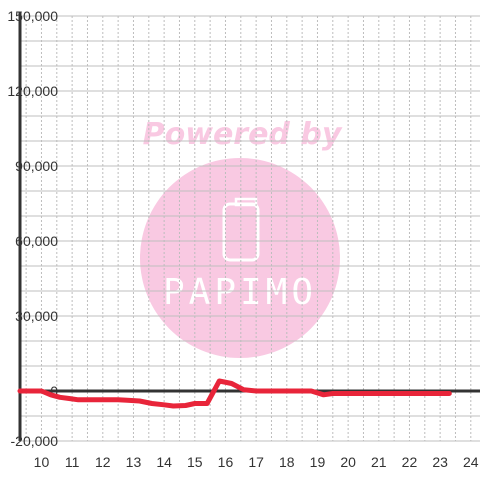  Describe the element at coordinates (36, 166) in the screenshot. I see `y-tick-label: 90,000` at that location.